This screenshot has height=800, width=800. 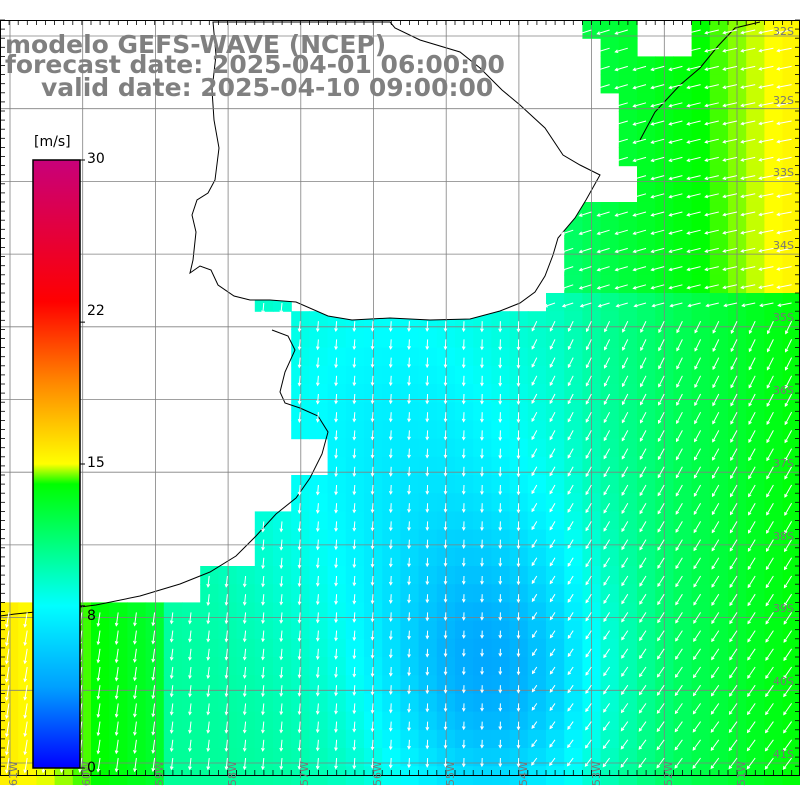 What do you see at coordinates (377, 773) in the screenshot?
I see `lon-label-56w: 56W` at bounding box center [377, 773].